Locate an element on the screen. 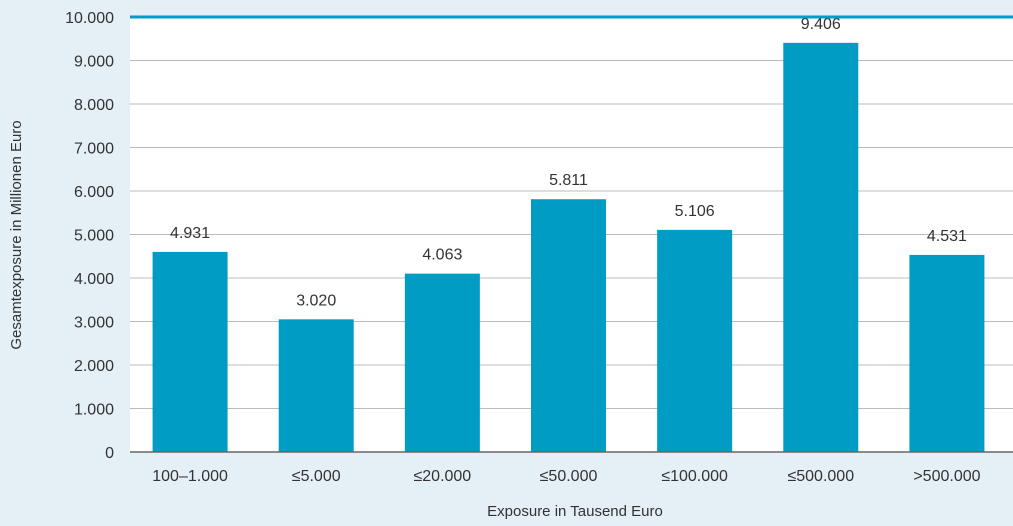 This screenshot has height=526, width=1013. data-label: 4.531 is located at coordinates (947, 236).